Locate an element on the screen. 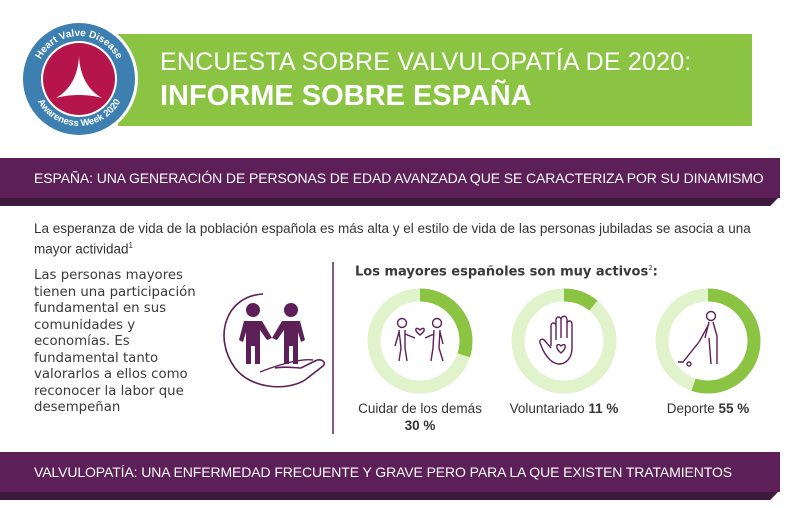  column-divider is located at coordinates (333, 348).